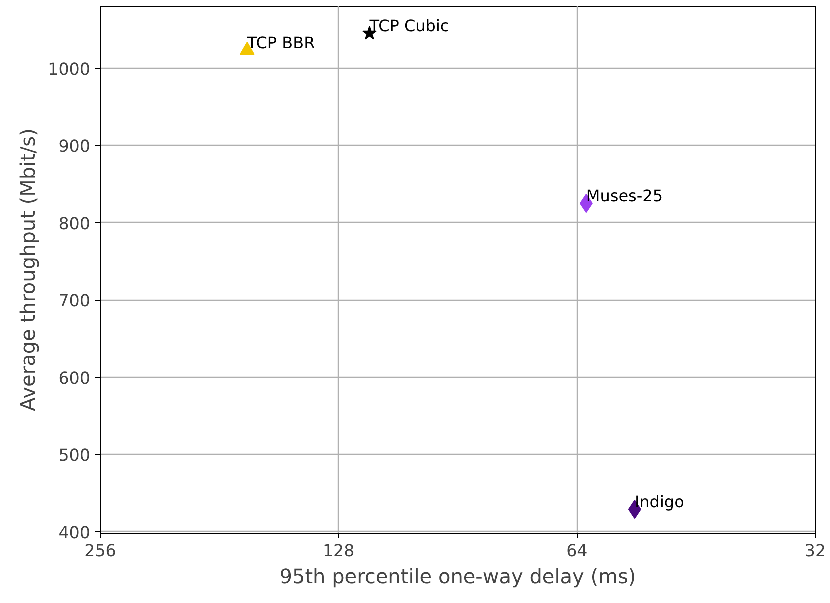 Image resolution: width=830 pixels, height=603 pixels. Describe the element at coordinates (338, 551) in the screenshot. I see `x-tick-label: 128` at that location.